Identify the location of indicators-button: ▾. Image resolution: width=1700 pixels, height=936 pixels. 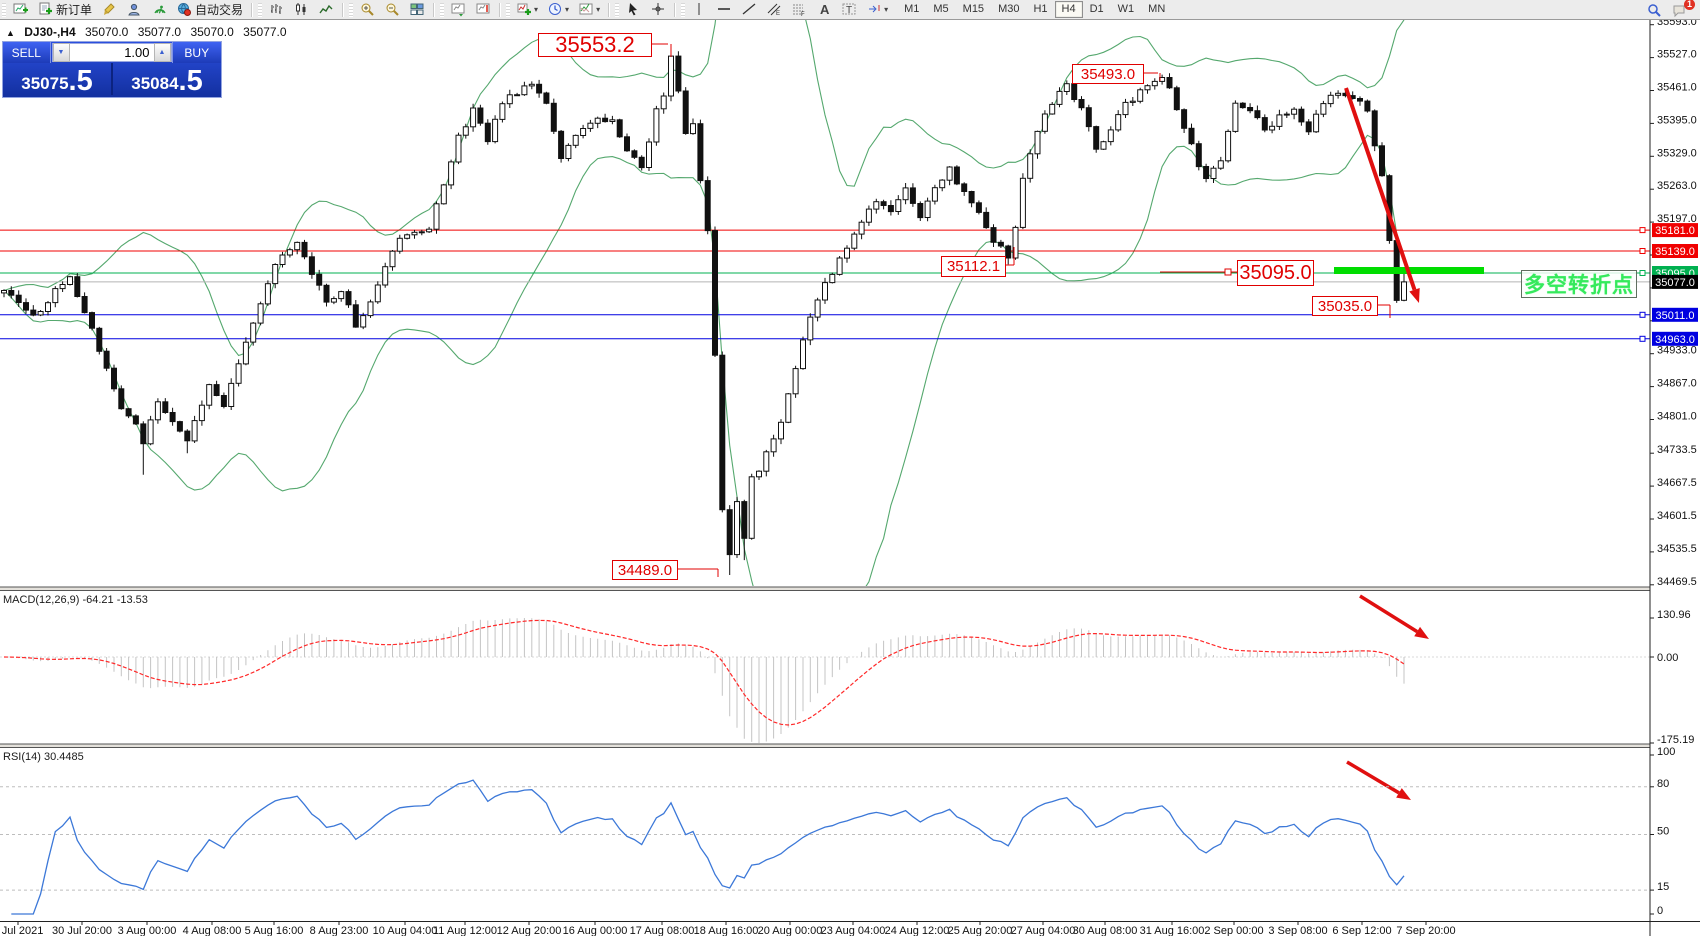
(527, 9).